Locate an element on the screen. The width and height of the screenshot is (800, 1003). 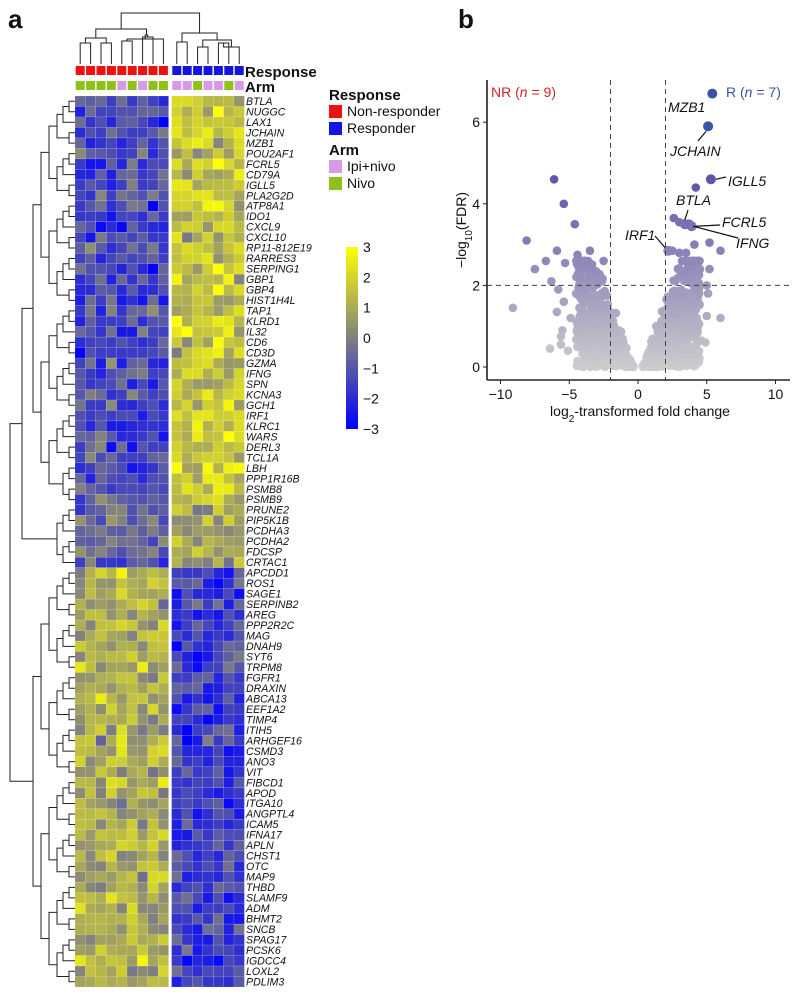
legend-item-label: Nivo is located at coordinates (361, 183).